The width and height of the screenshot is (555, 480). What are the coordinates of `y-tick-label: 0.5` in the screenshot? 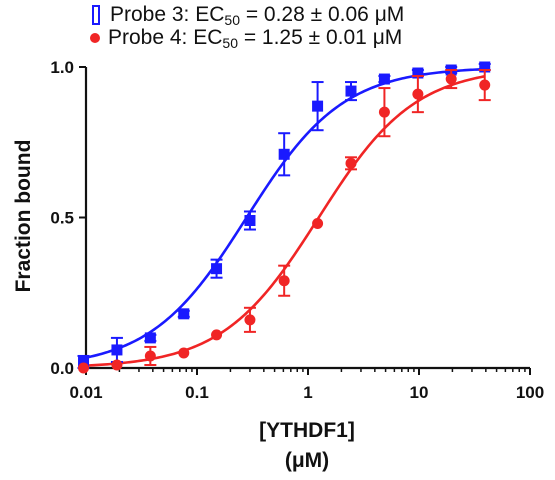 It's located at (62, 218).